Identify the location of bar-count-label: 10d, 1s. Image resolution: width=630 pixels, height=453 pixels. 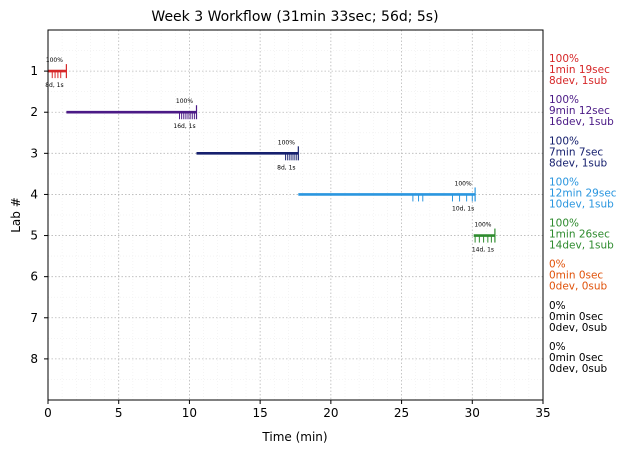
(463, 208).